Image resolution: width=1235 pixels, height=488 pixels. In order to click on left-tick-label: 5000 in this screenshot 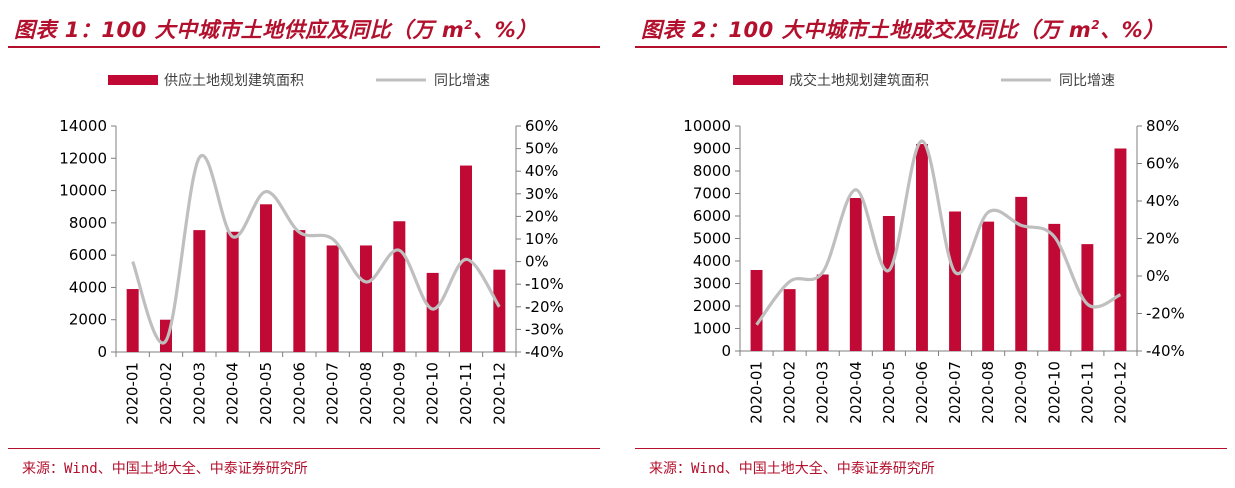, I will do `click(712, 239)`.